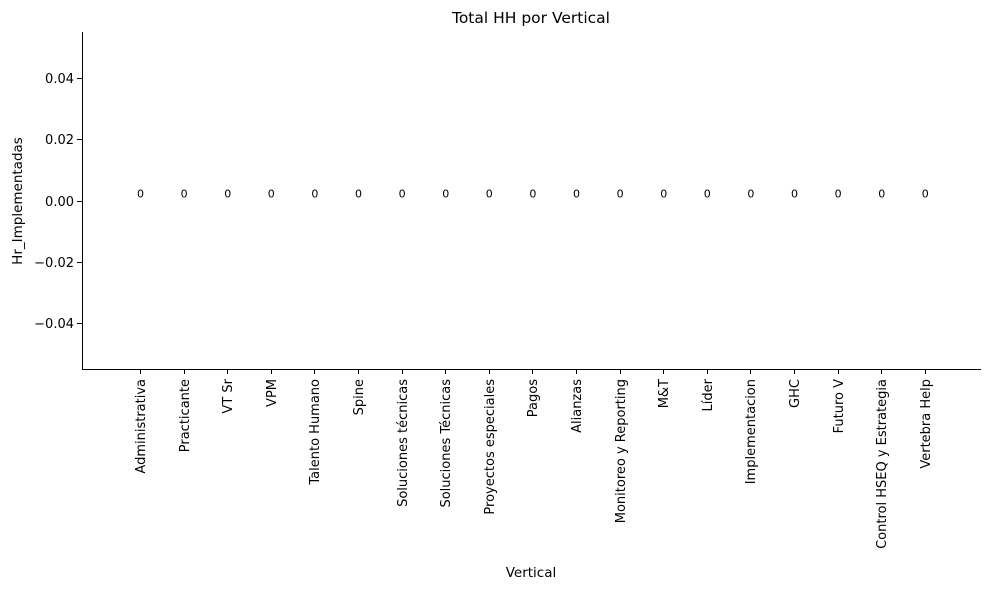 The width and height of the screenshot is (989, 590). What do you see at coordinates (54, 263) in the screenshot?
I see `y-tick-label: −0.02` at bounding box center [54, 263].